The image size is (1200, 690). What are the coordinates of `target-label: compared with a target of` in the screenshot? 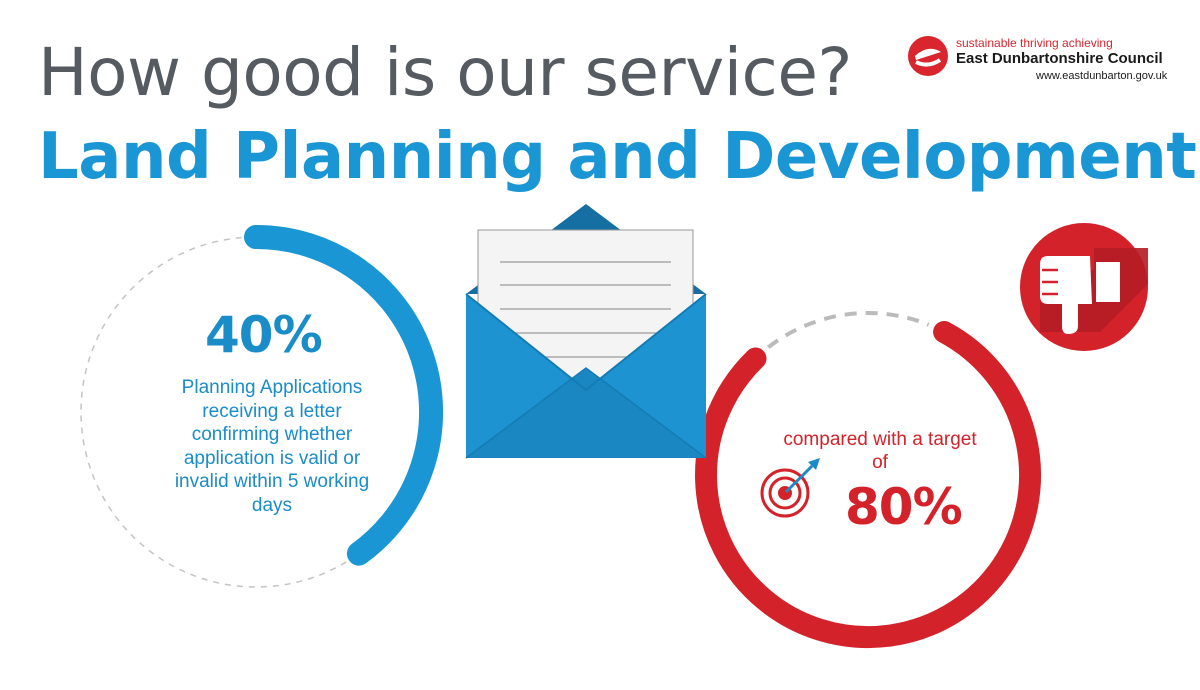 It's located at (880, 451).